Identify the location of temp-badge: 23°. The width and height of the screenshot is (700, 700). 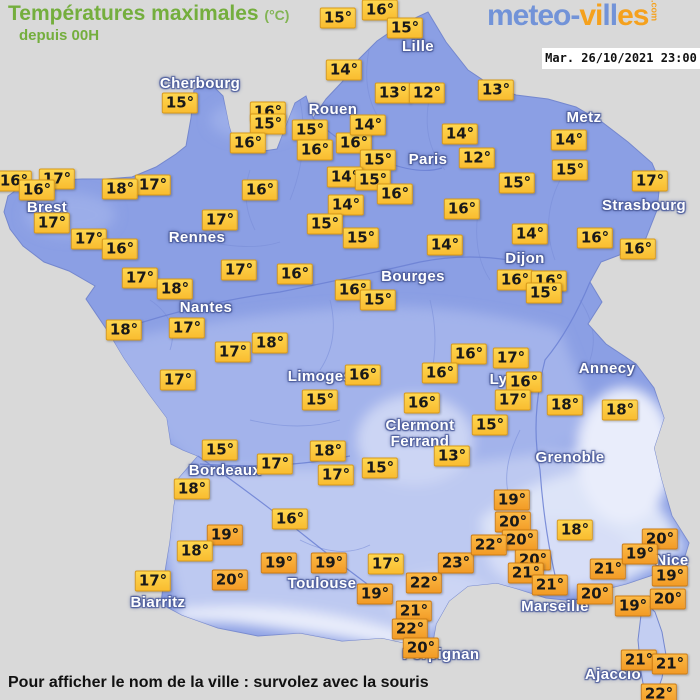
(456, 563).